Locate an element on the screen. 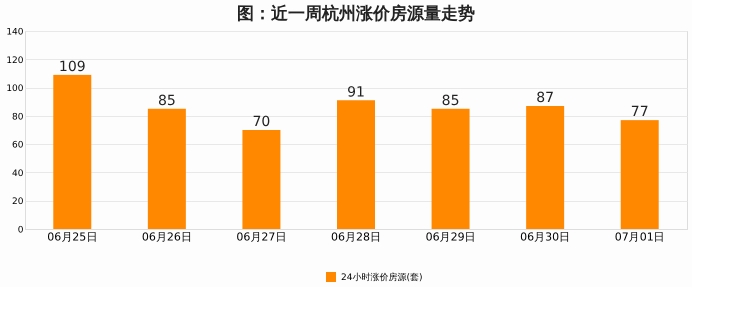 The image size is (740, 312). x-tick-label: 06月28日 is located at coordinates (356, 237).